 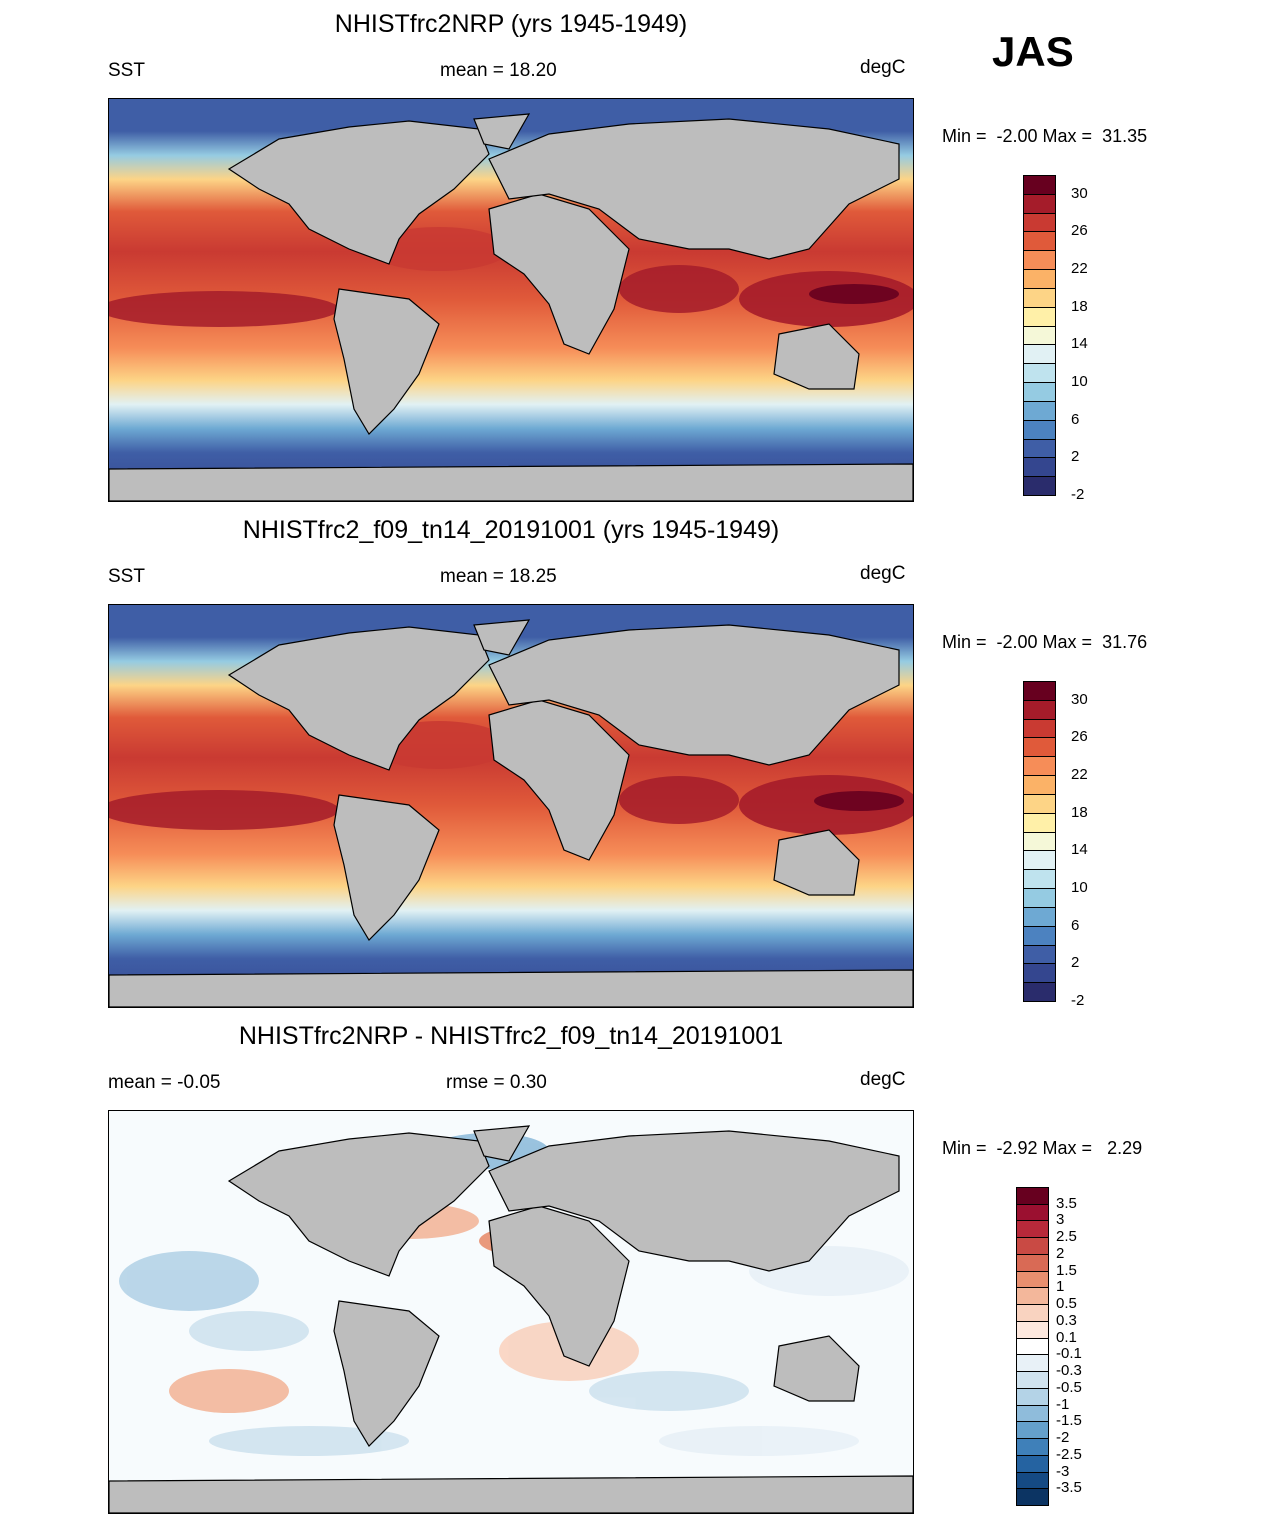 I want to click on colorbar-tick-label: 1.5, so click(x=1066, y=1270).